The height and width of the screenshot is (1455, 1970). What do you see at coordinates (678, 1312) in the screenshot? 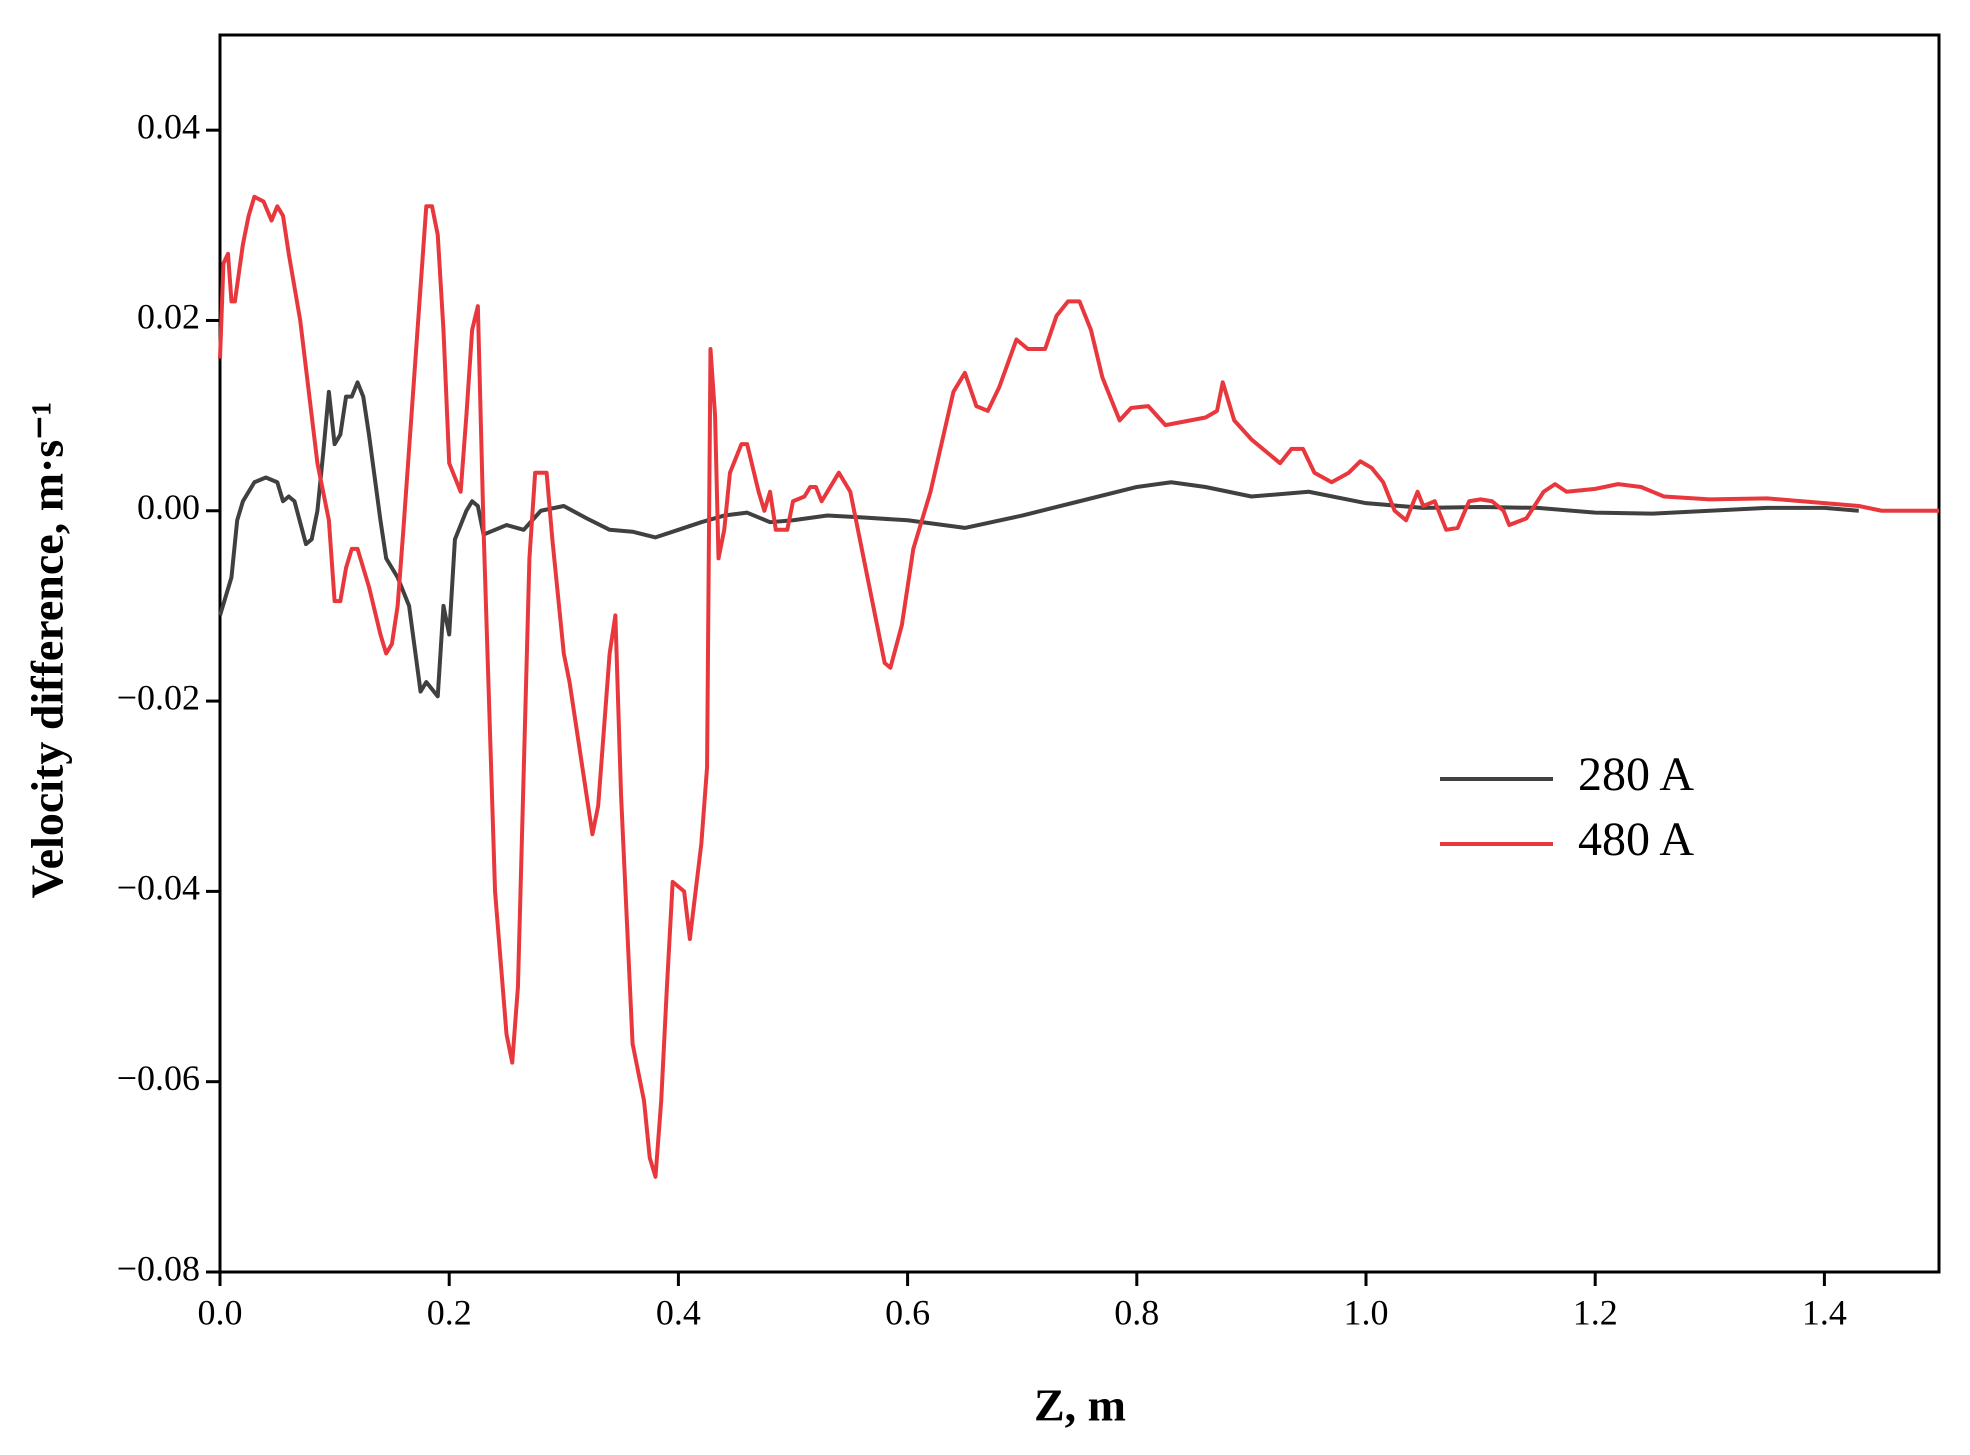
I see `x-tick-label: 0.4` at bounding box center [678, 1312].